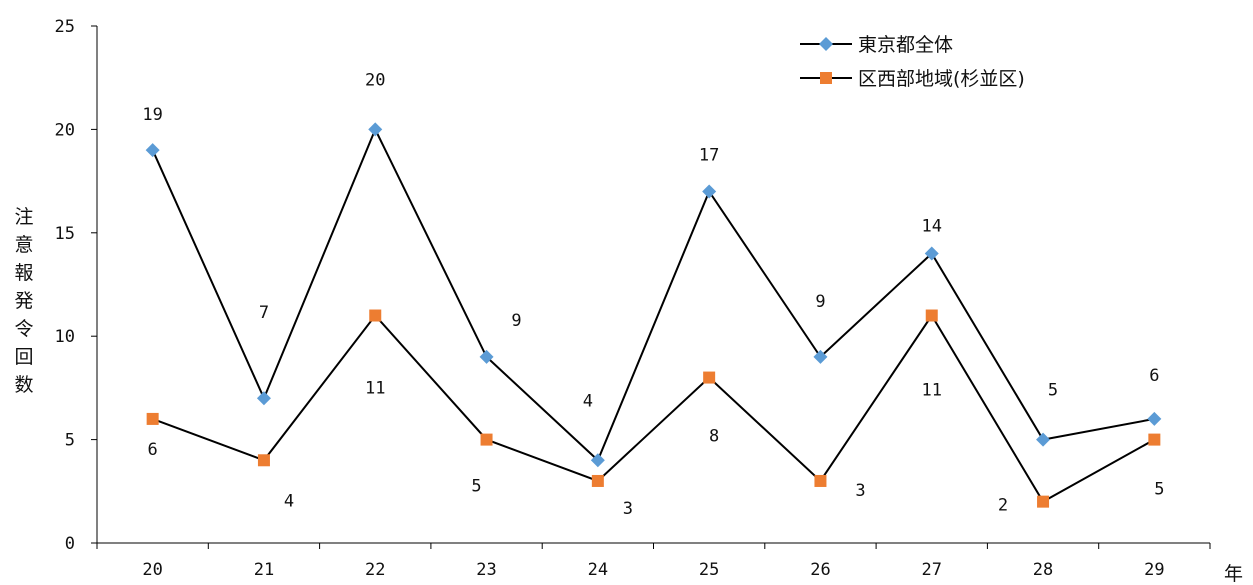 This screenshot has height=585, width=1253. Describe the element at coordinates (709, 570) in the screenshot. I see `x-tick-label: 25` at that location.